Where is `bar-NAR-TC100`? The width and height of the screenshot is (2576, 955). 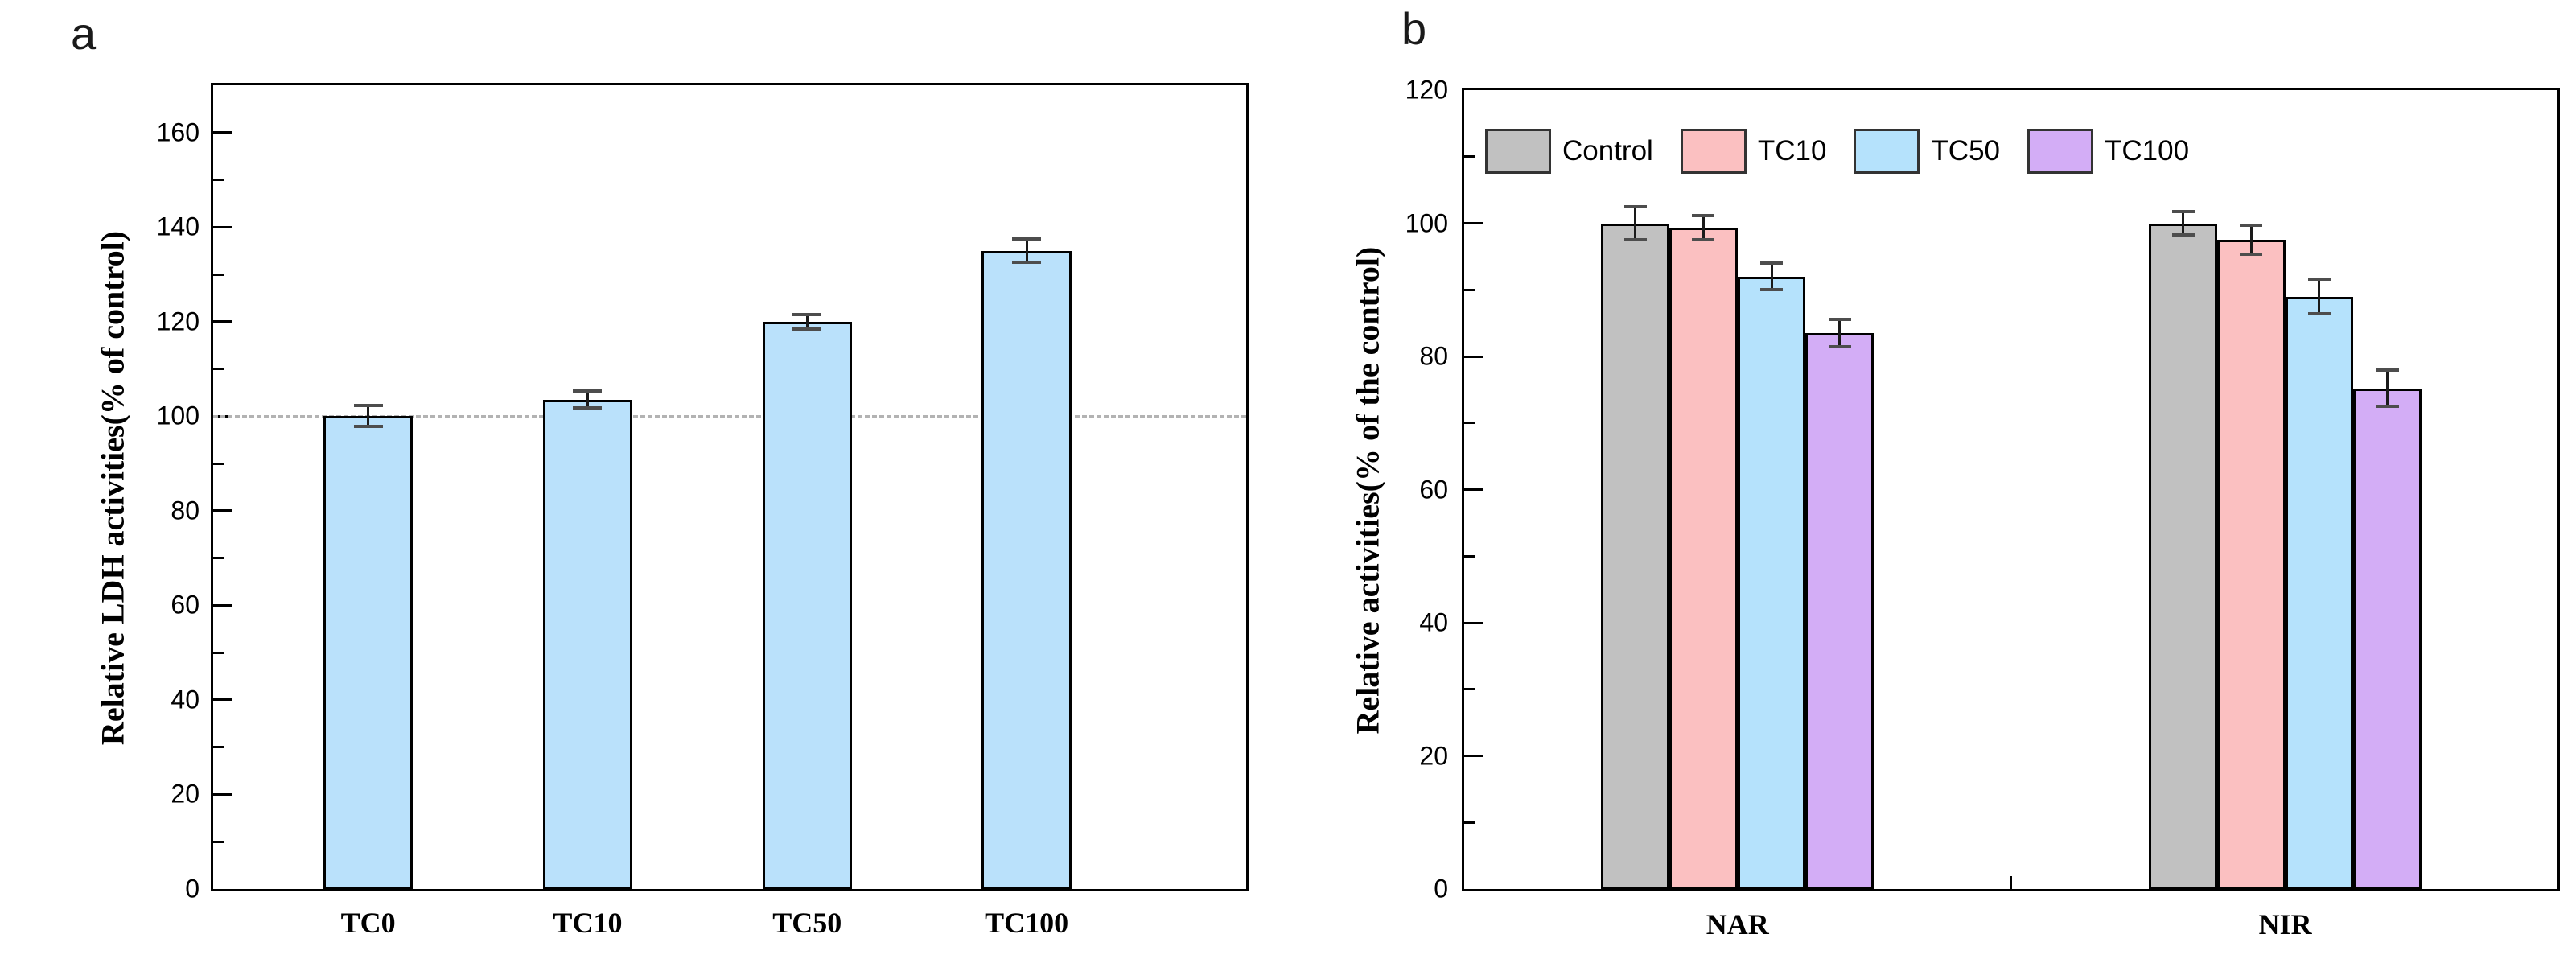
bar-NAR-TC100 is located at coordinates (1839, 611).